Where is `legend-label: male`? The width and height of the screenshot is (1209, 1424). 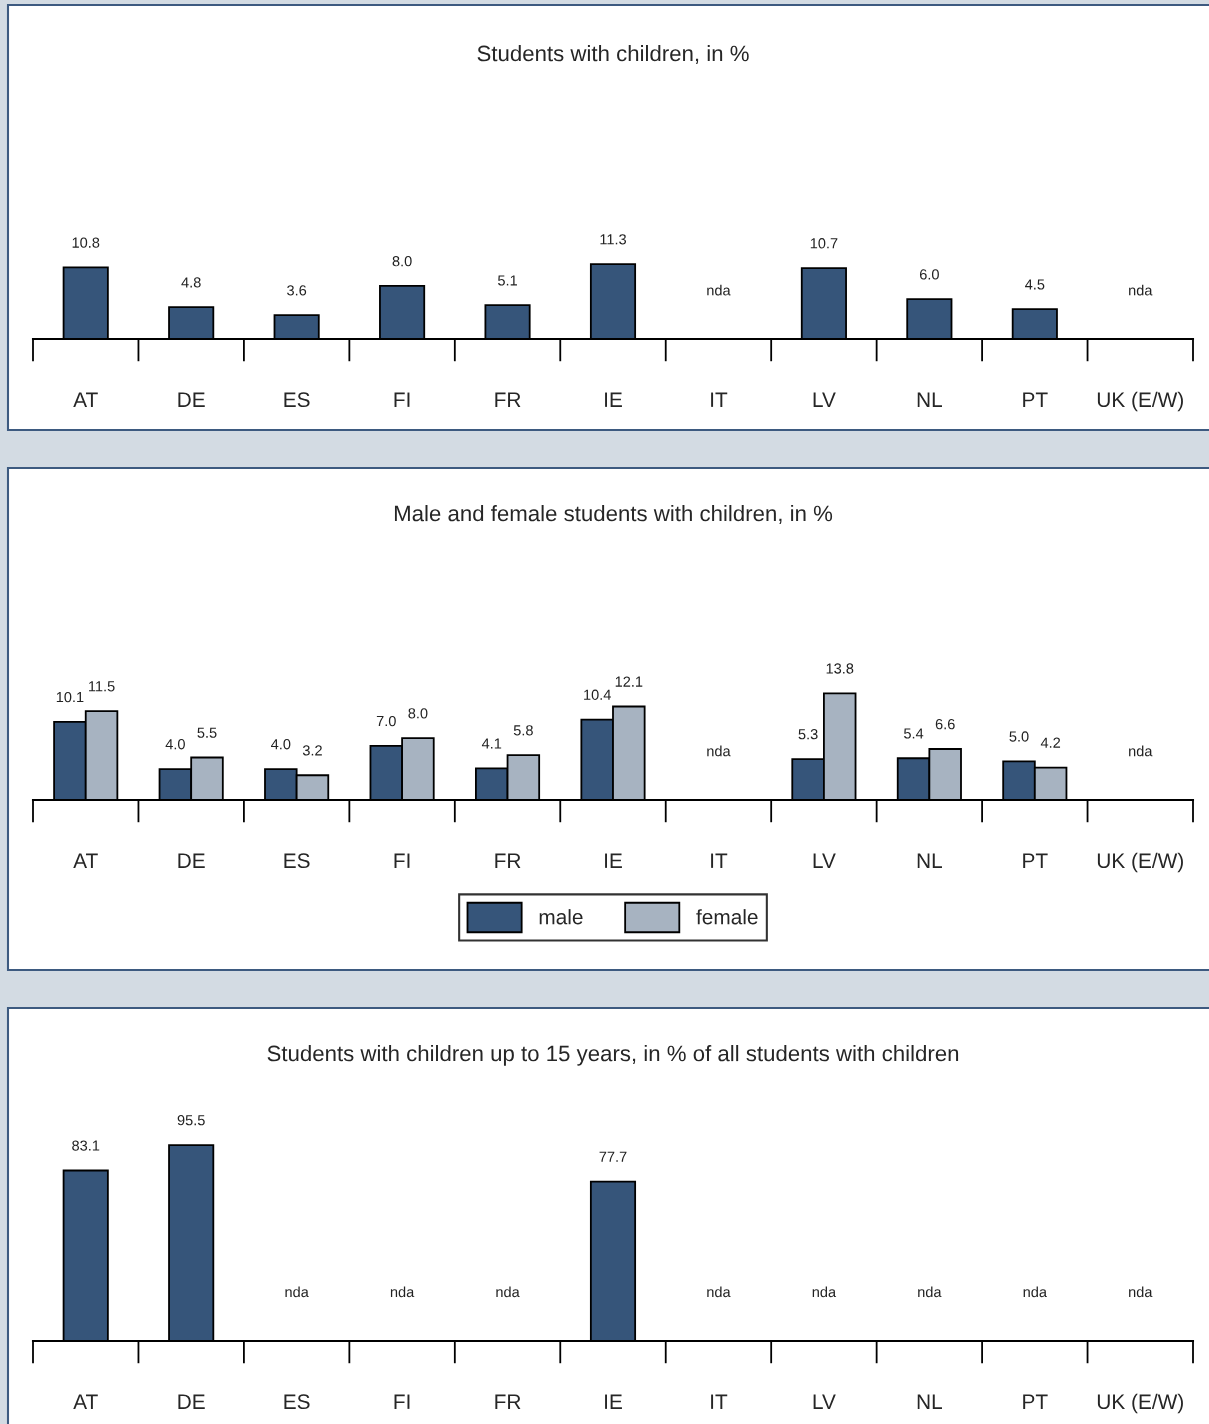
legend-label: male is located at coordinates (561, 917).